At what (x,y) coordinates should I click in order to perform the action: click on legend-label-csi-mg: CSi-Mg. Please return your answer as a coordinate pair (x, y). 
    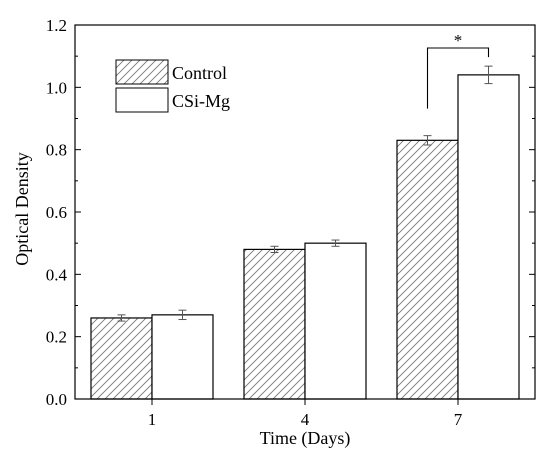
    Looking at the image, I should click on (201, 101).